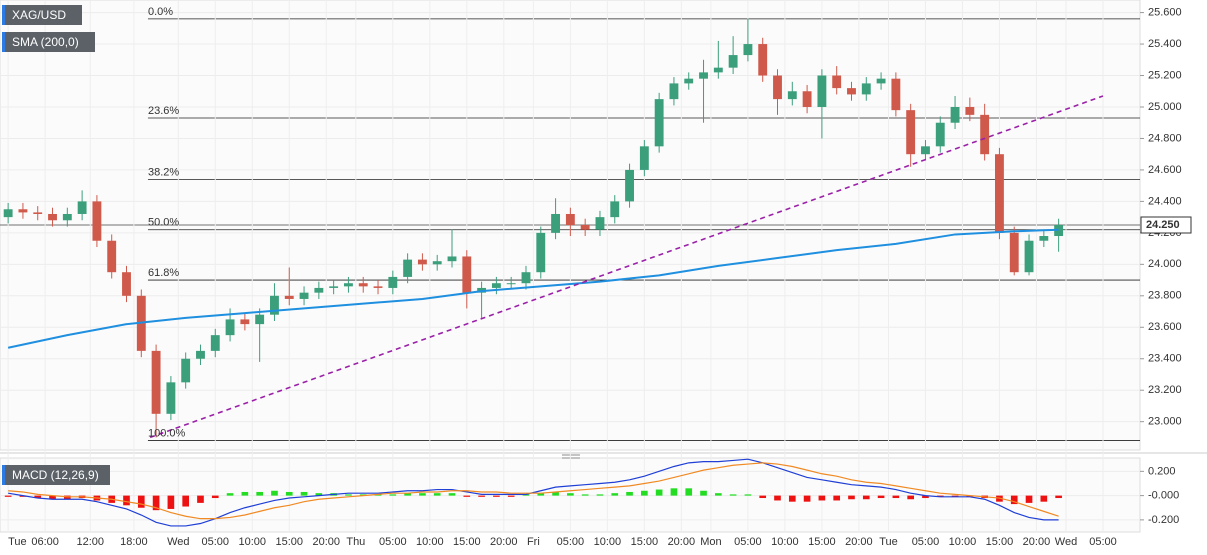  Describe the element at coordinates (326, 542) in the screenshot. I see `x-tick-label: 20:00` at that location.